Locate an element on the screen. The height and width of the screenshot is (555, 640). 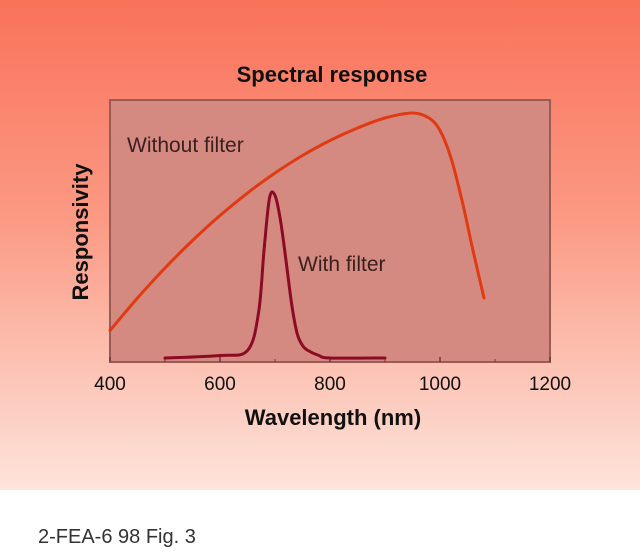
x-tick-label: 1000 is located at coordinates (440, 384).